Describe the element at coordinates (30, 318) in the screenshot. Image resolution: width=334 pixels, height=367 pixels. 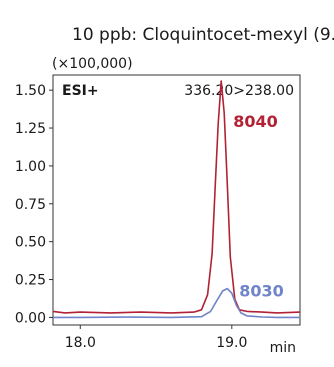
I see `y-tick-label-0: 0.00` at that location.